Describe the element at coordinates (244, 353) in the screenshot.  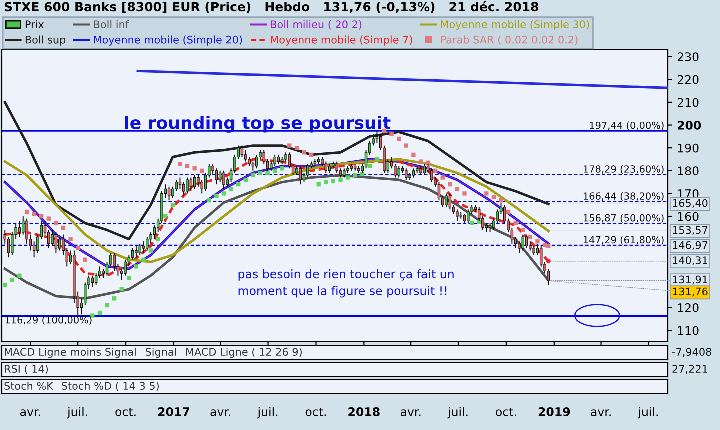
I see `text: MACD Ligne ( 12 26 9)` at that location.